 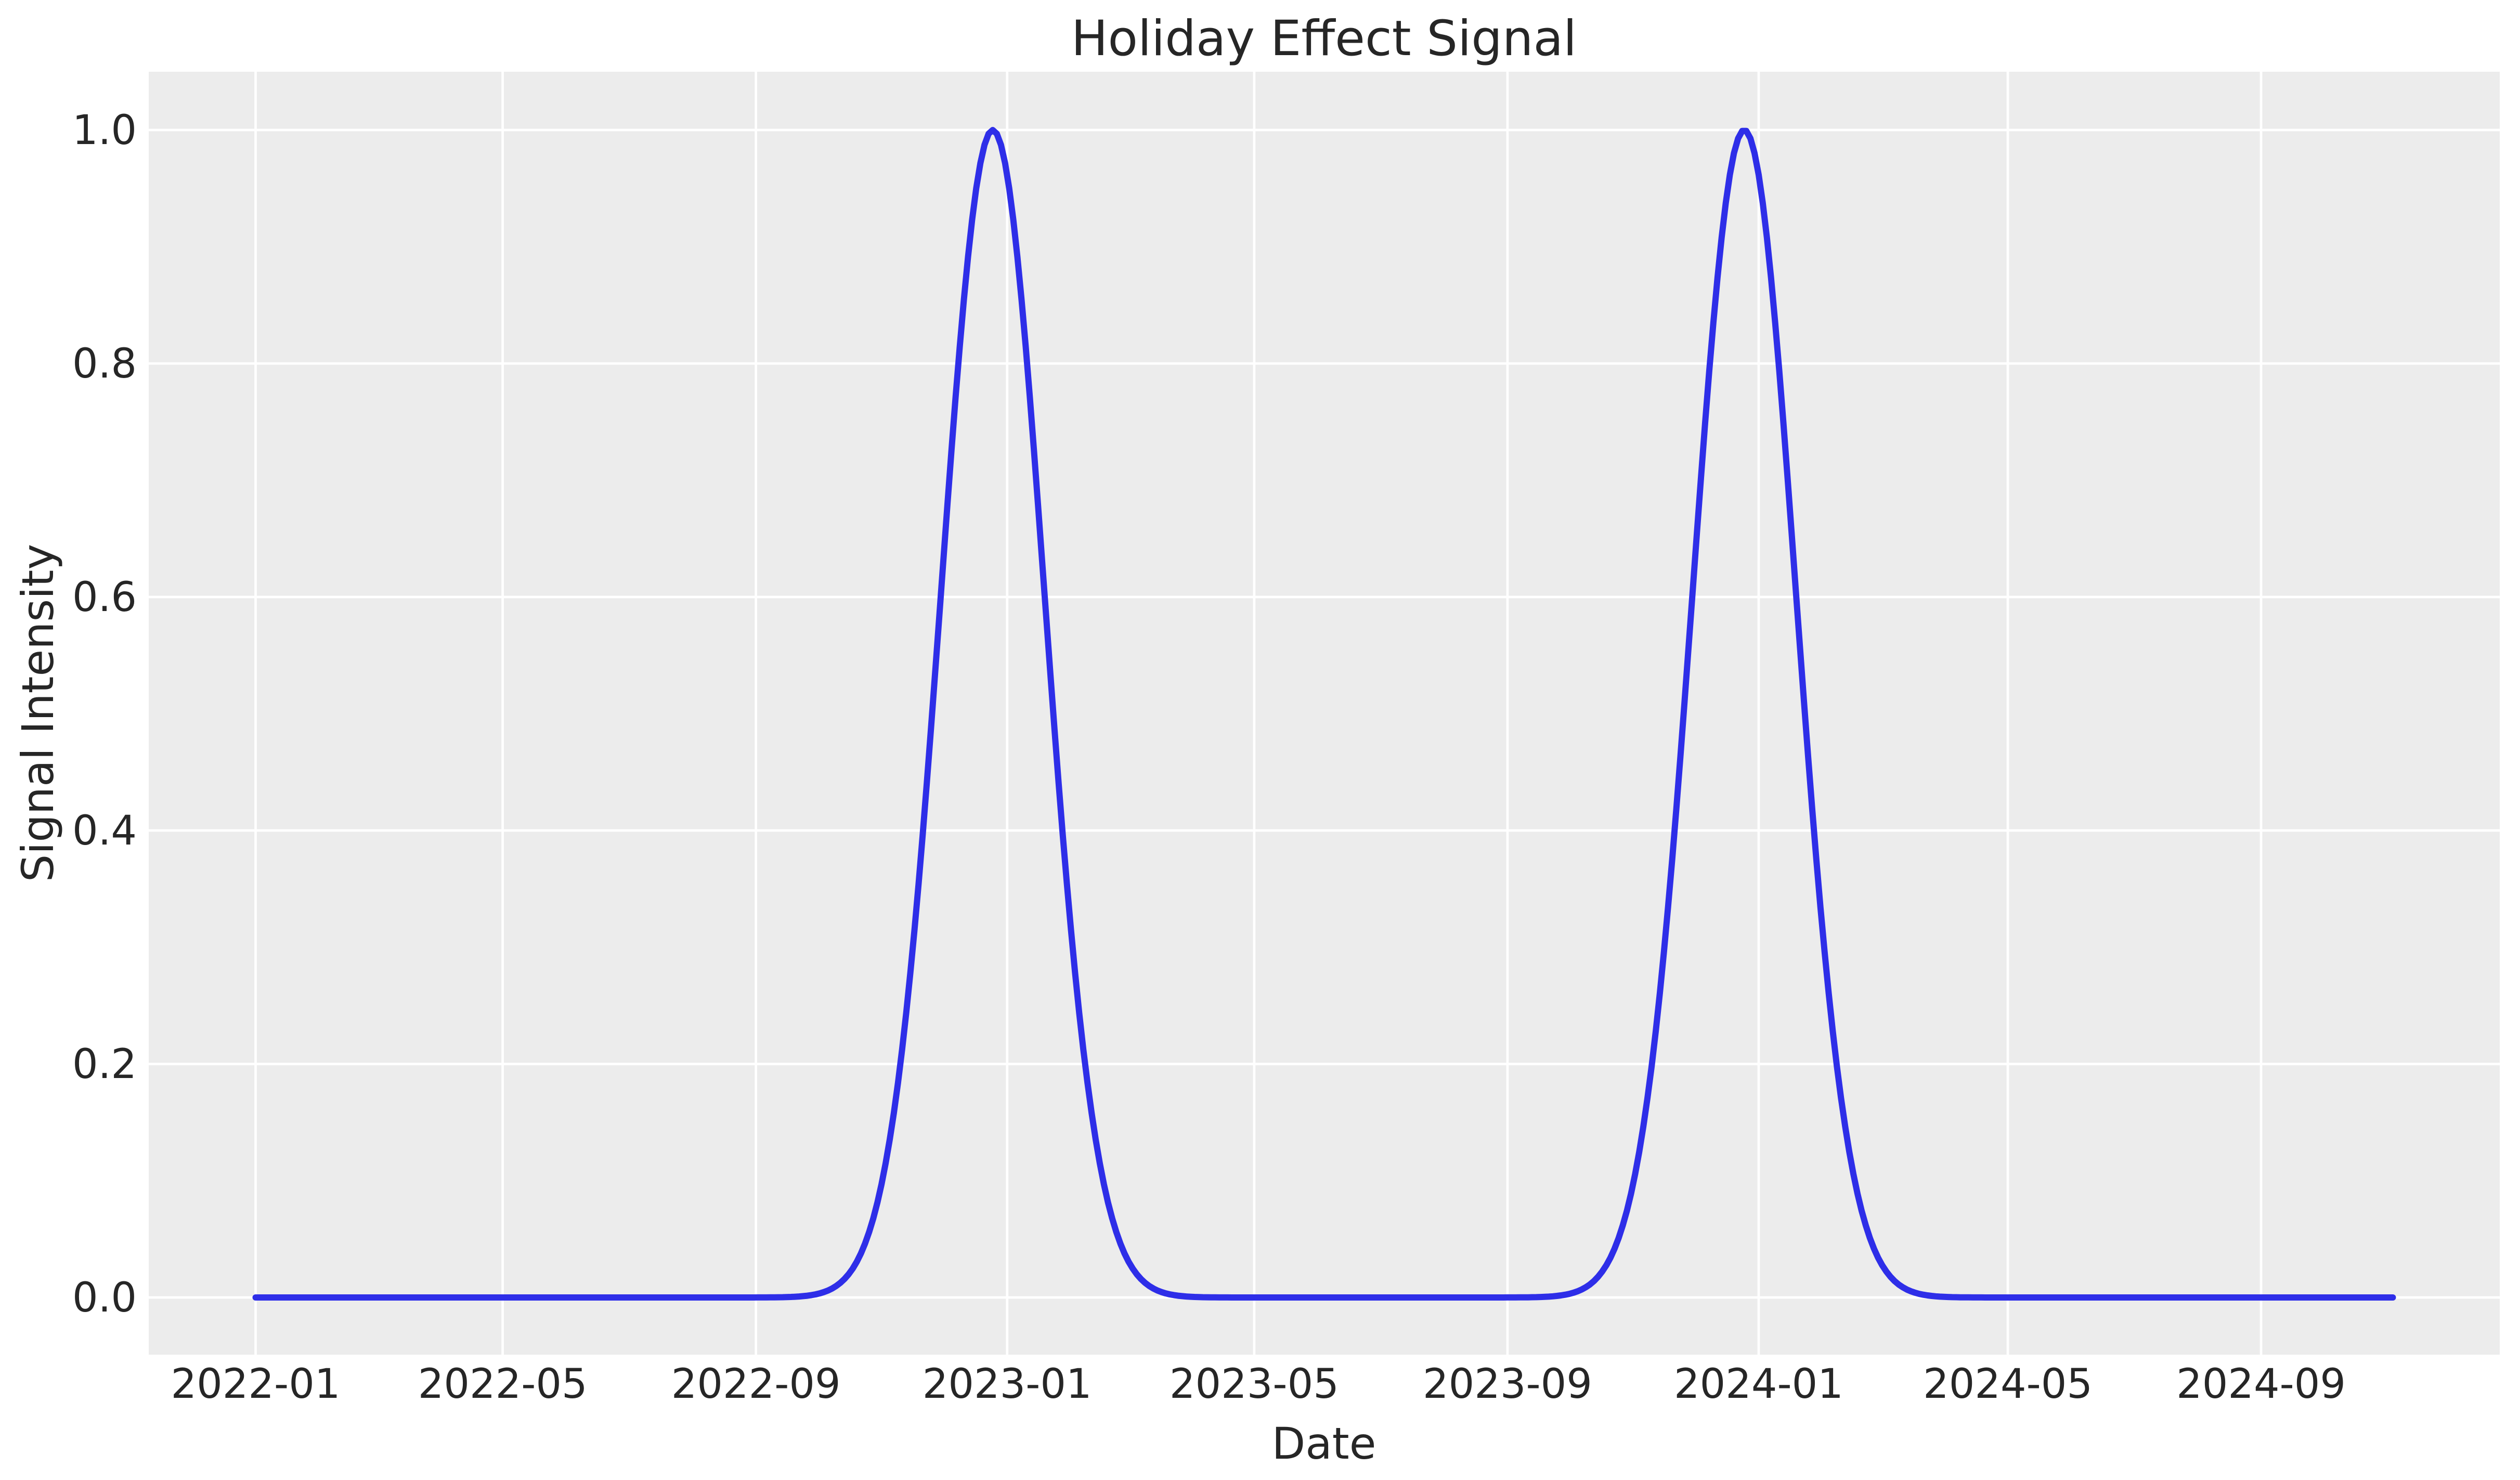 What do you see at coordinates (1758, 1384) in the screenshot?
I see `x-tick-label: 2024-01` at bounding box center [1758, 1384].